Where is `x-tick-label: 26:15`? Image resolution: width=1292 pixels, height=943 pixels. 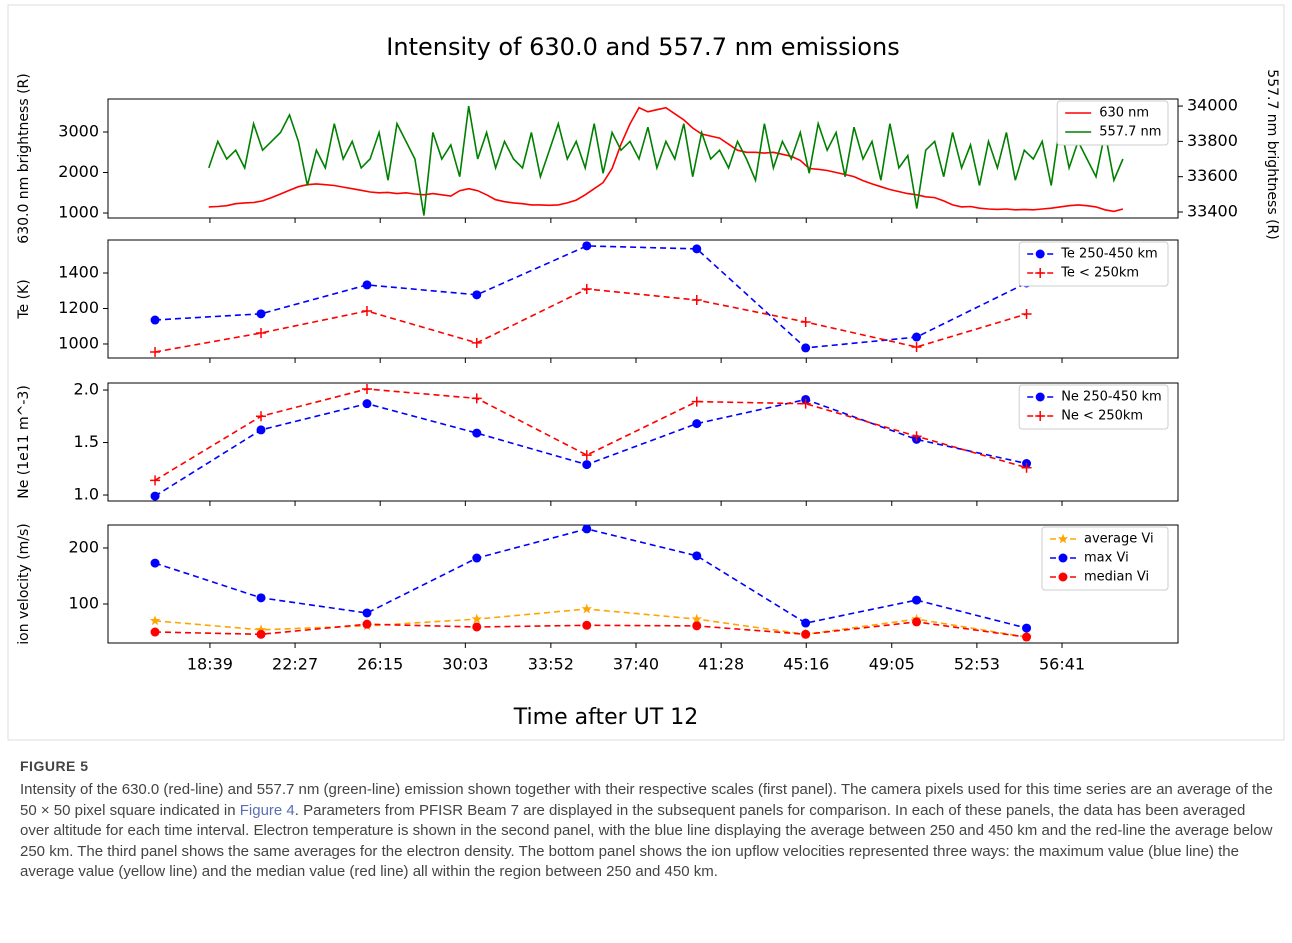
x-tick-label: 26:15 is located at coordinates (380, 664).